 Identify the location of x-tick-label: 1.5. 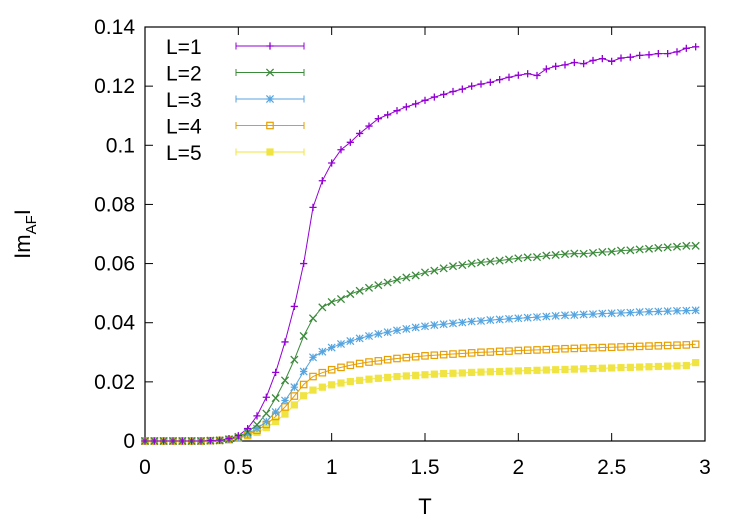
(424, 467).